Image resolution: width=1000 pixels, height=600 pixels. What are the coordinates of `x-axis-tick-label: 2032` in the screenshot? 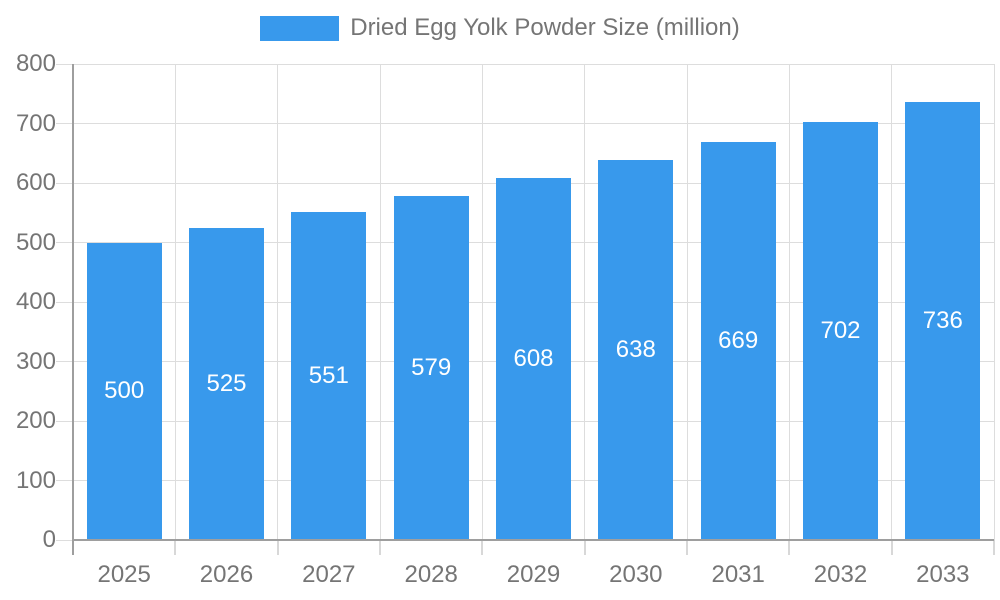 It's located at (840, 574).